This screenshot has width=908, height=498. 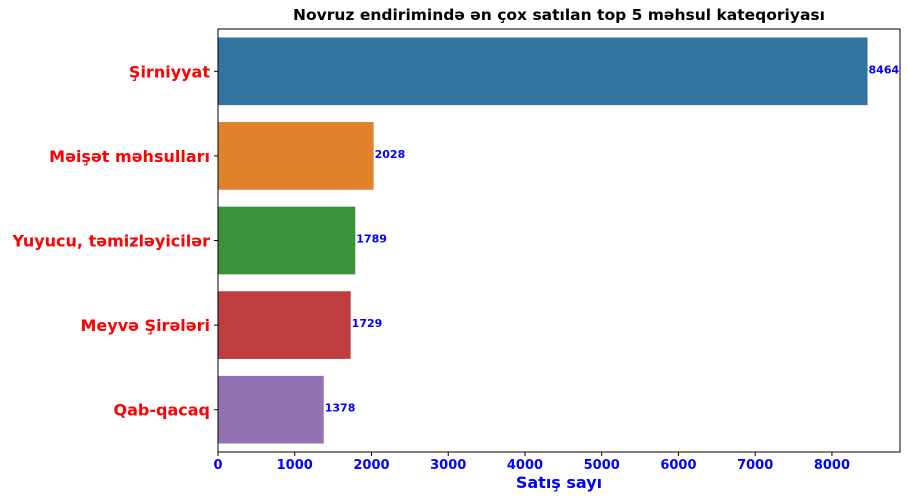 I want to click on x-axis-title: Satış sayı, so click(x=559, y=482).